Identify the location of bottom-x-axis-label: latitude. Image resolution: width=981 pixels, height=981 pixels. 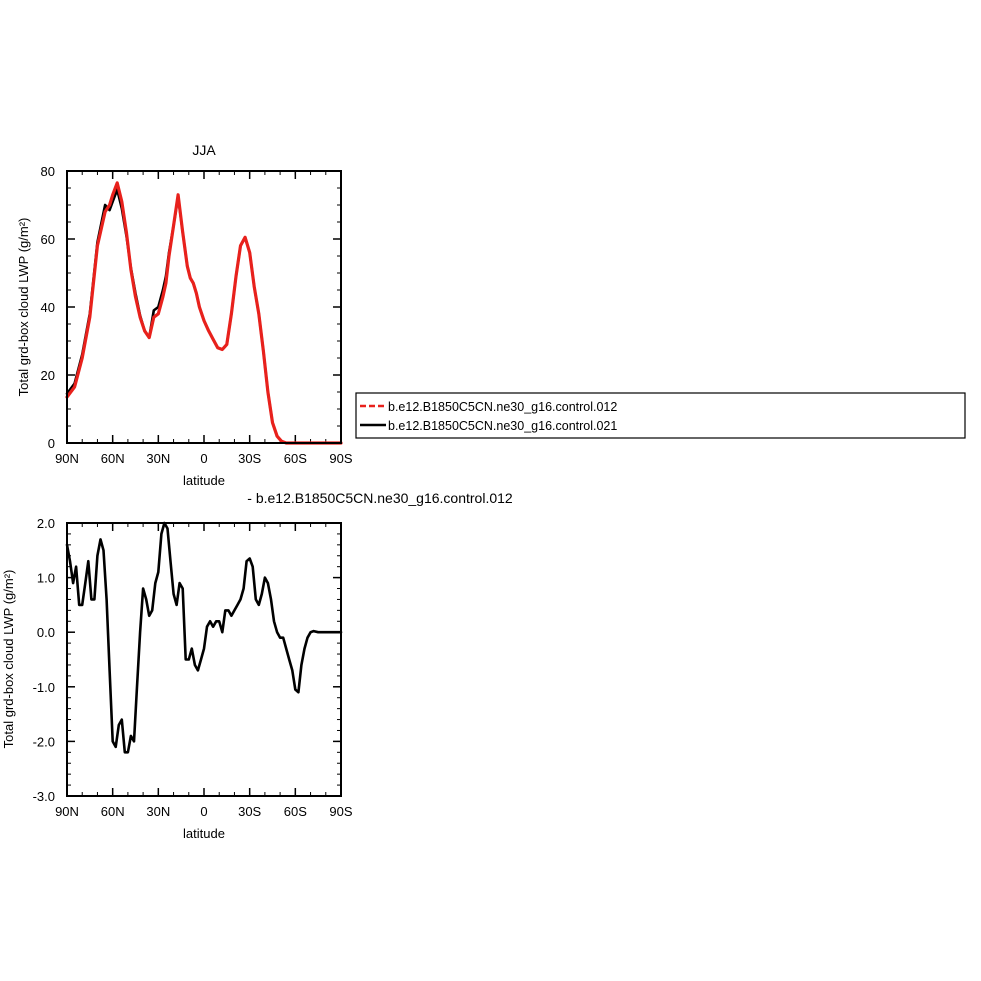
(204, 833).